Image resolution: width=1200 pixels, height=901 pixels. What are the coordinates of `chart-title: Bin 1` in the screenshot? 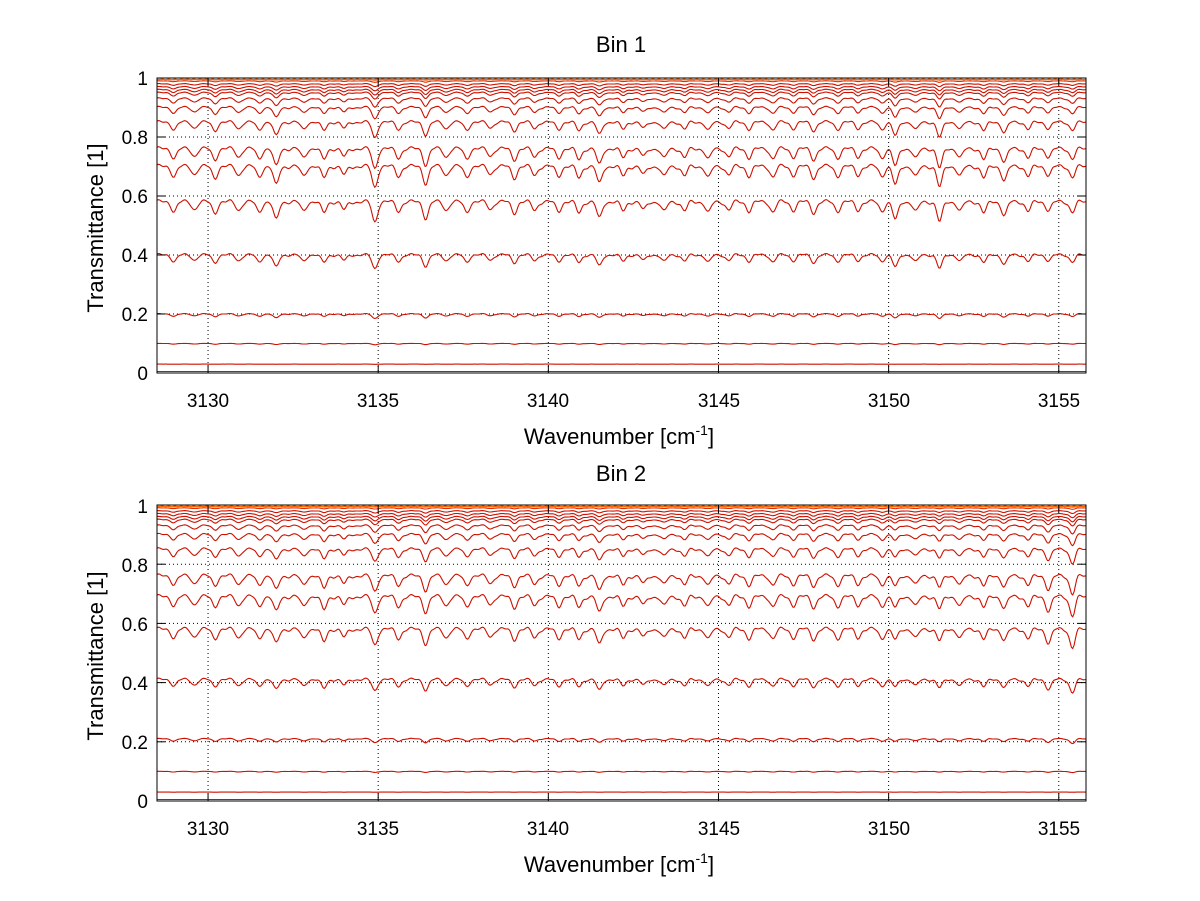 It's located at (621, 44).